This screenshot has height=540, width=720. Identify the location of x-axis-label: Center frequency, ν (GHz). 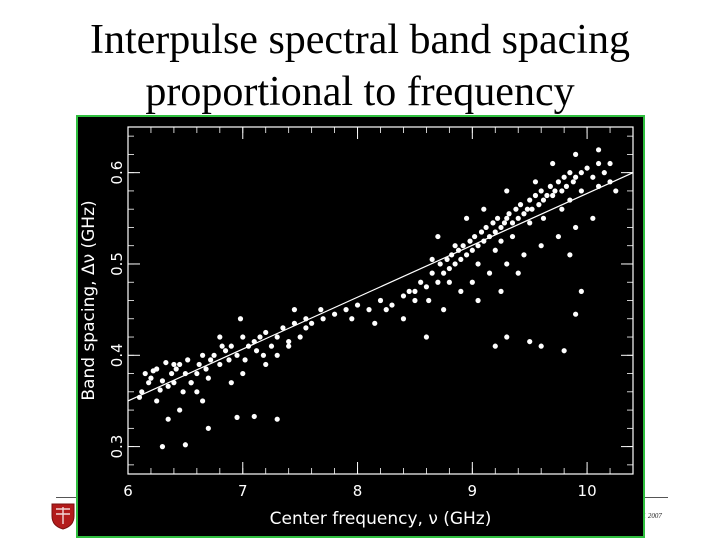
(381, 519).